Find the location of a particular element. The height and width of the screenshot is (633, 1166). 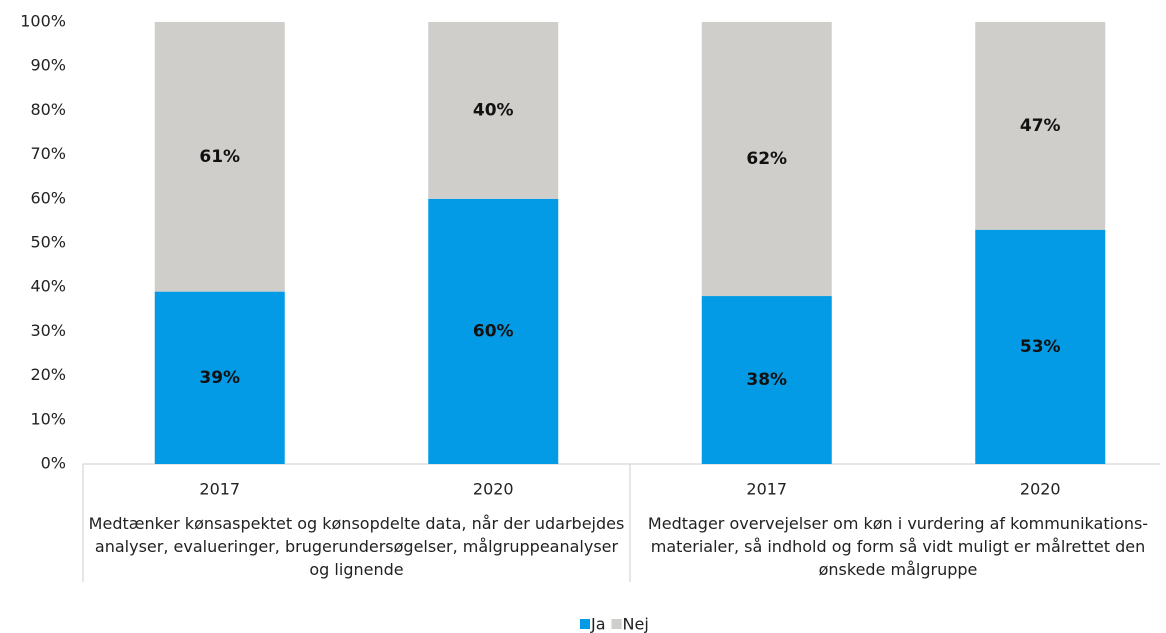

y-tick-label: 90% is located at coordinates (48, 65).